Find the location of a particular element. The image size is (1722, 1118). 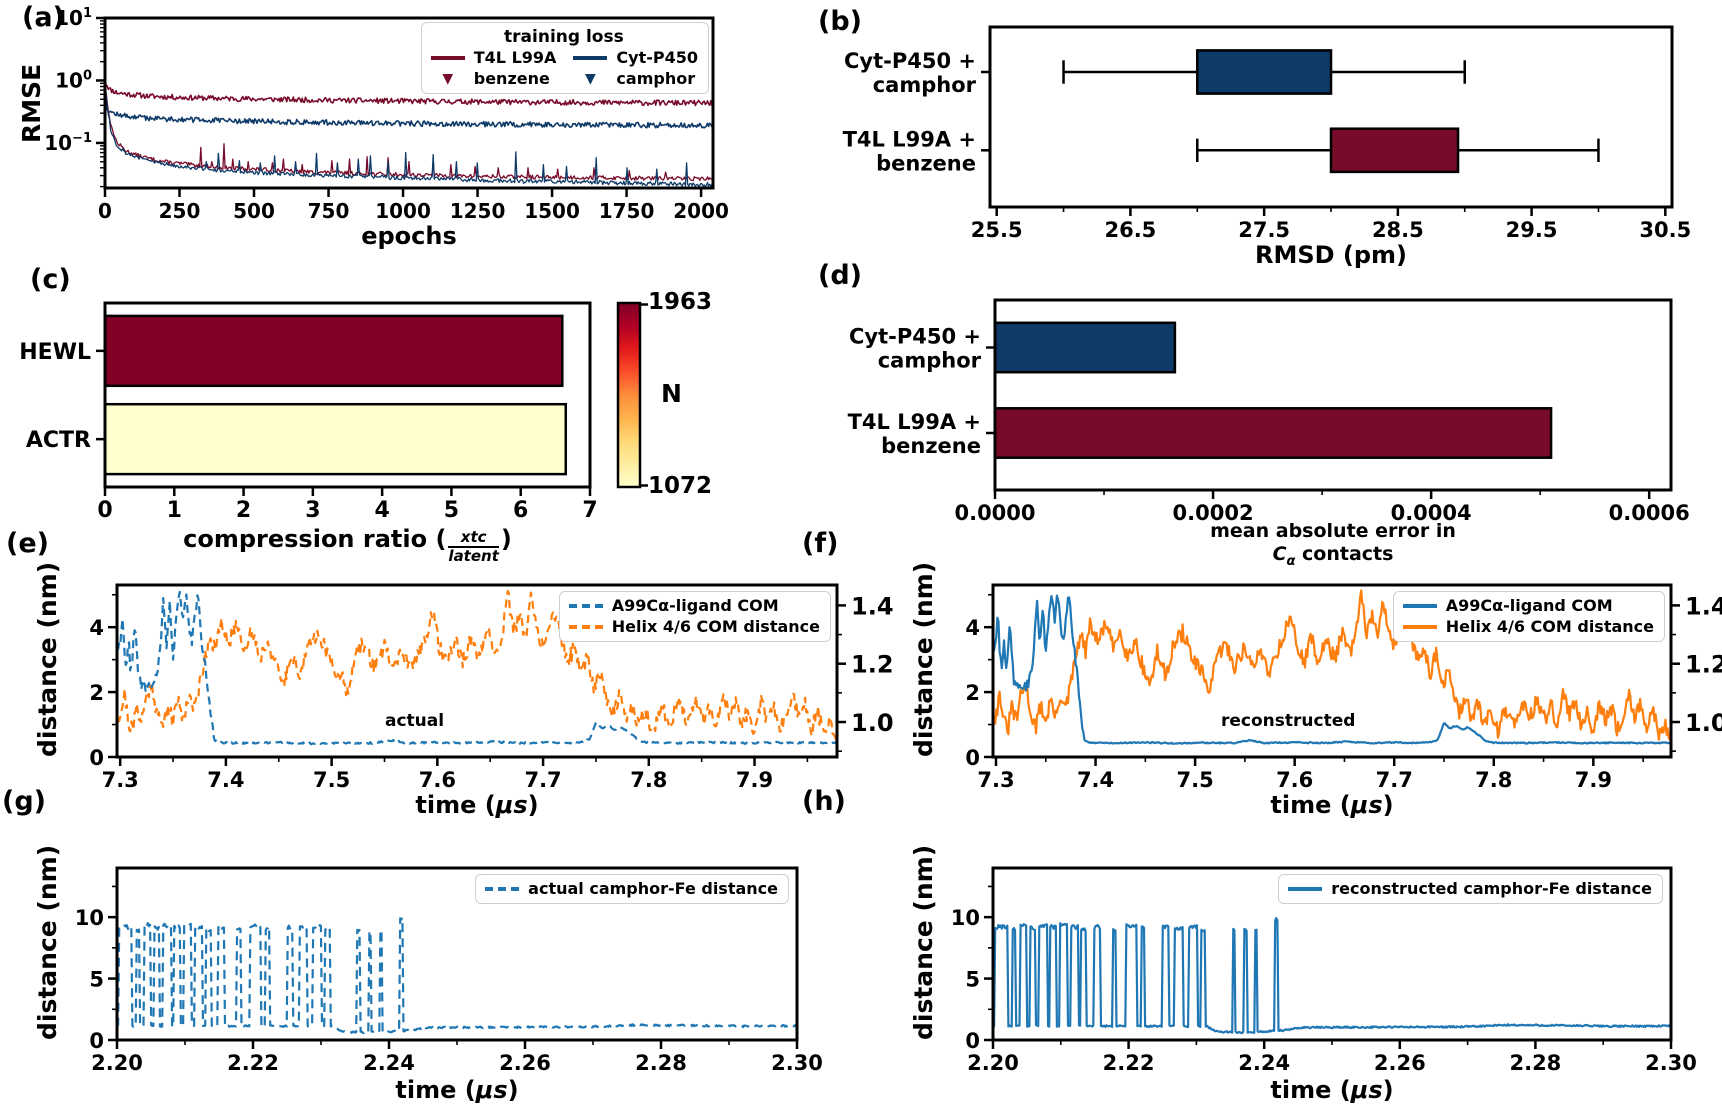

series-camphor is located at coordinates (409, 137).